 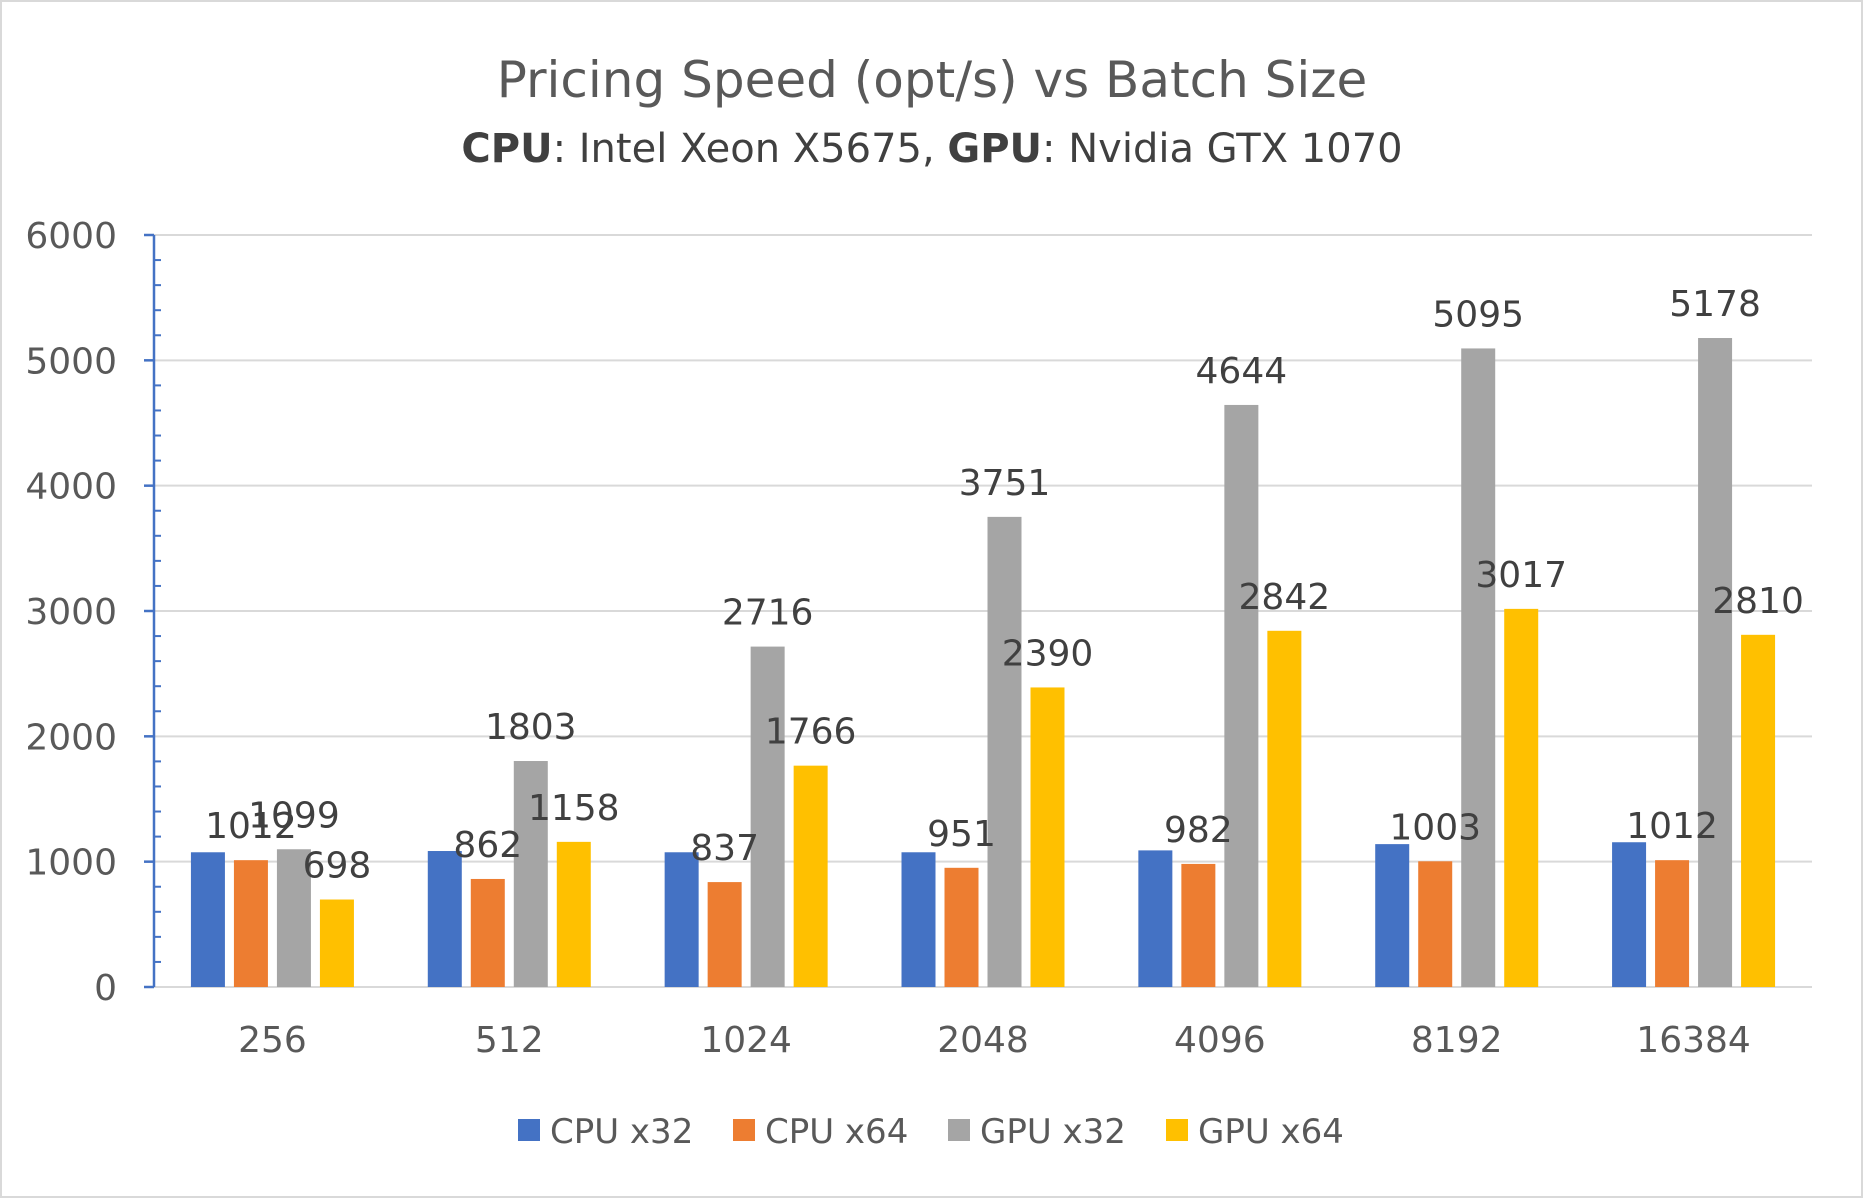 I want to click on y-tick-label: 6000, so click(x=71, y=236).